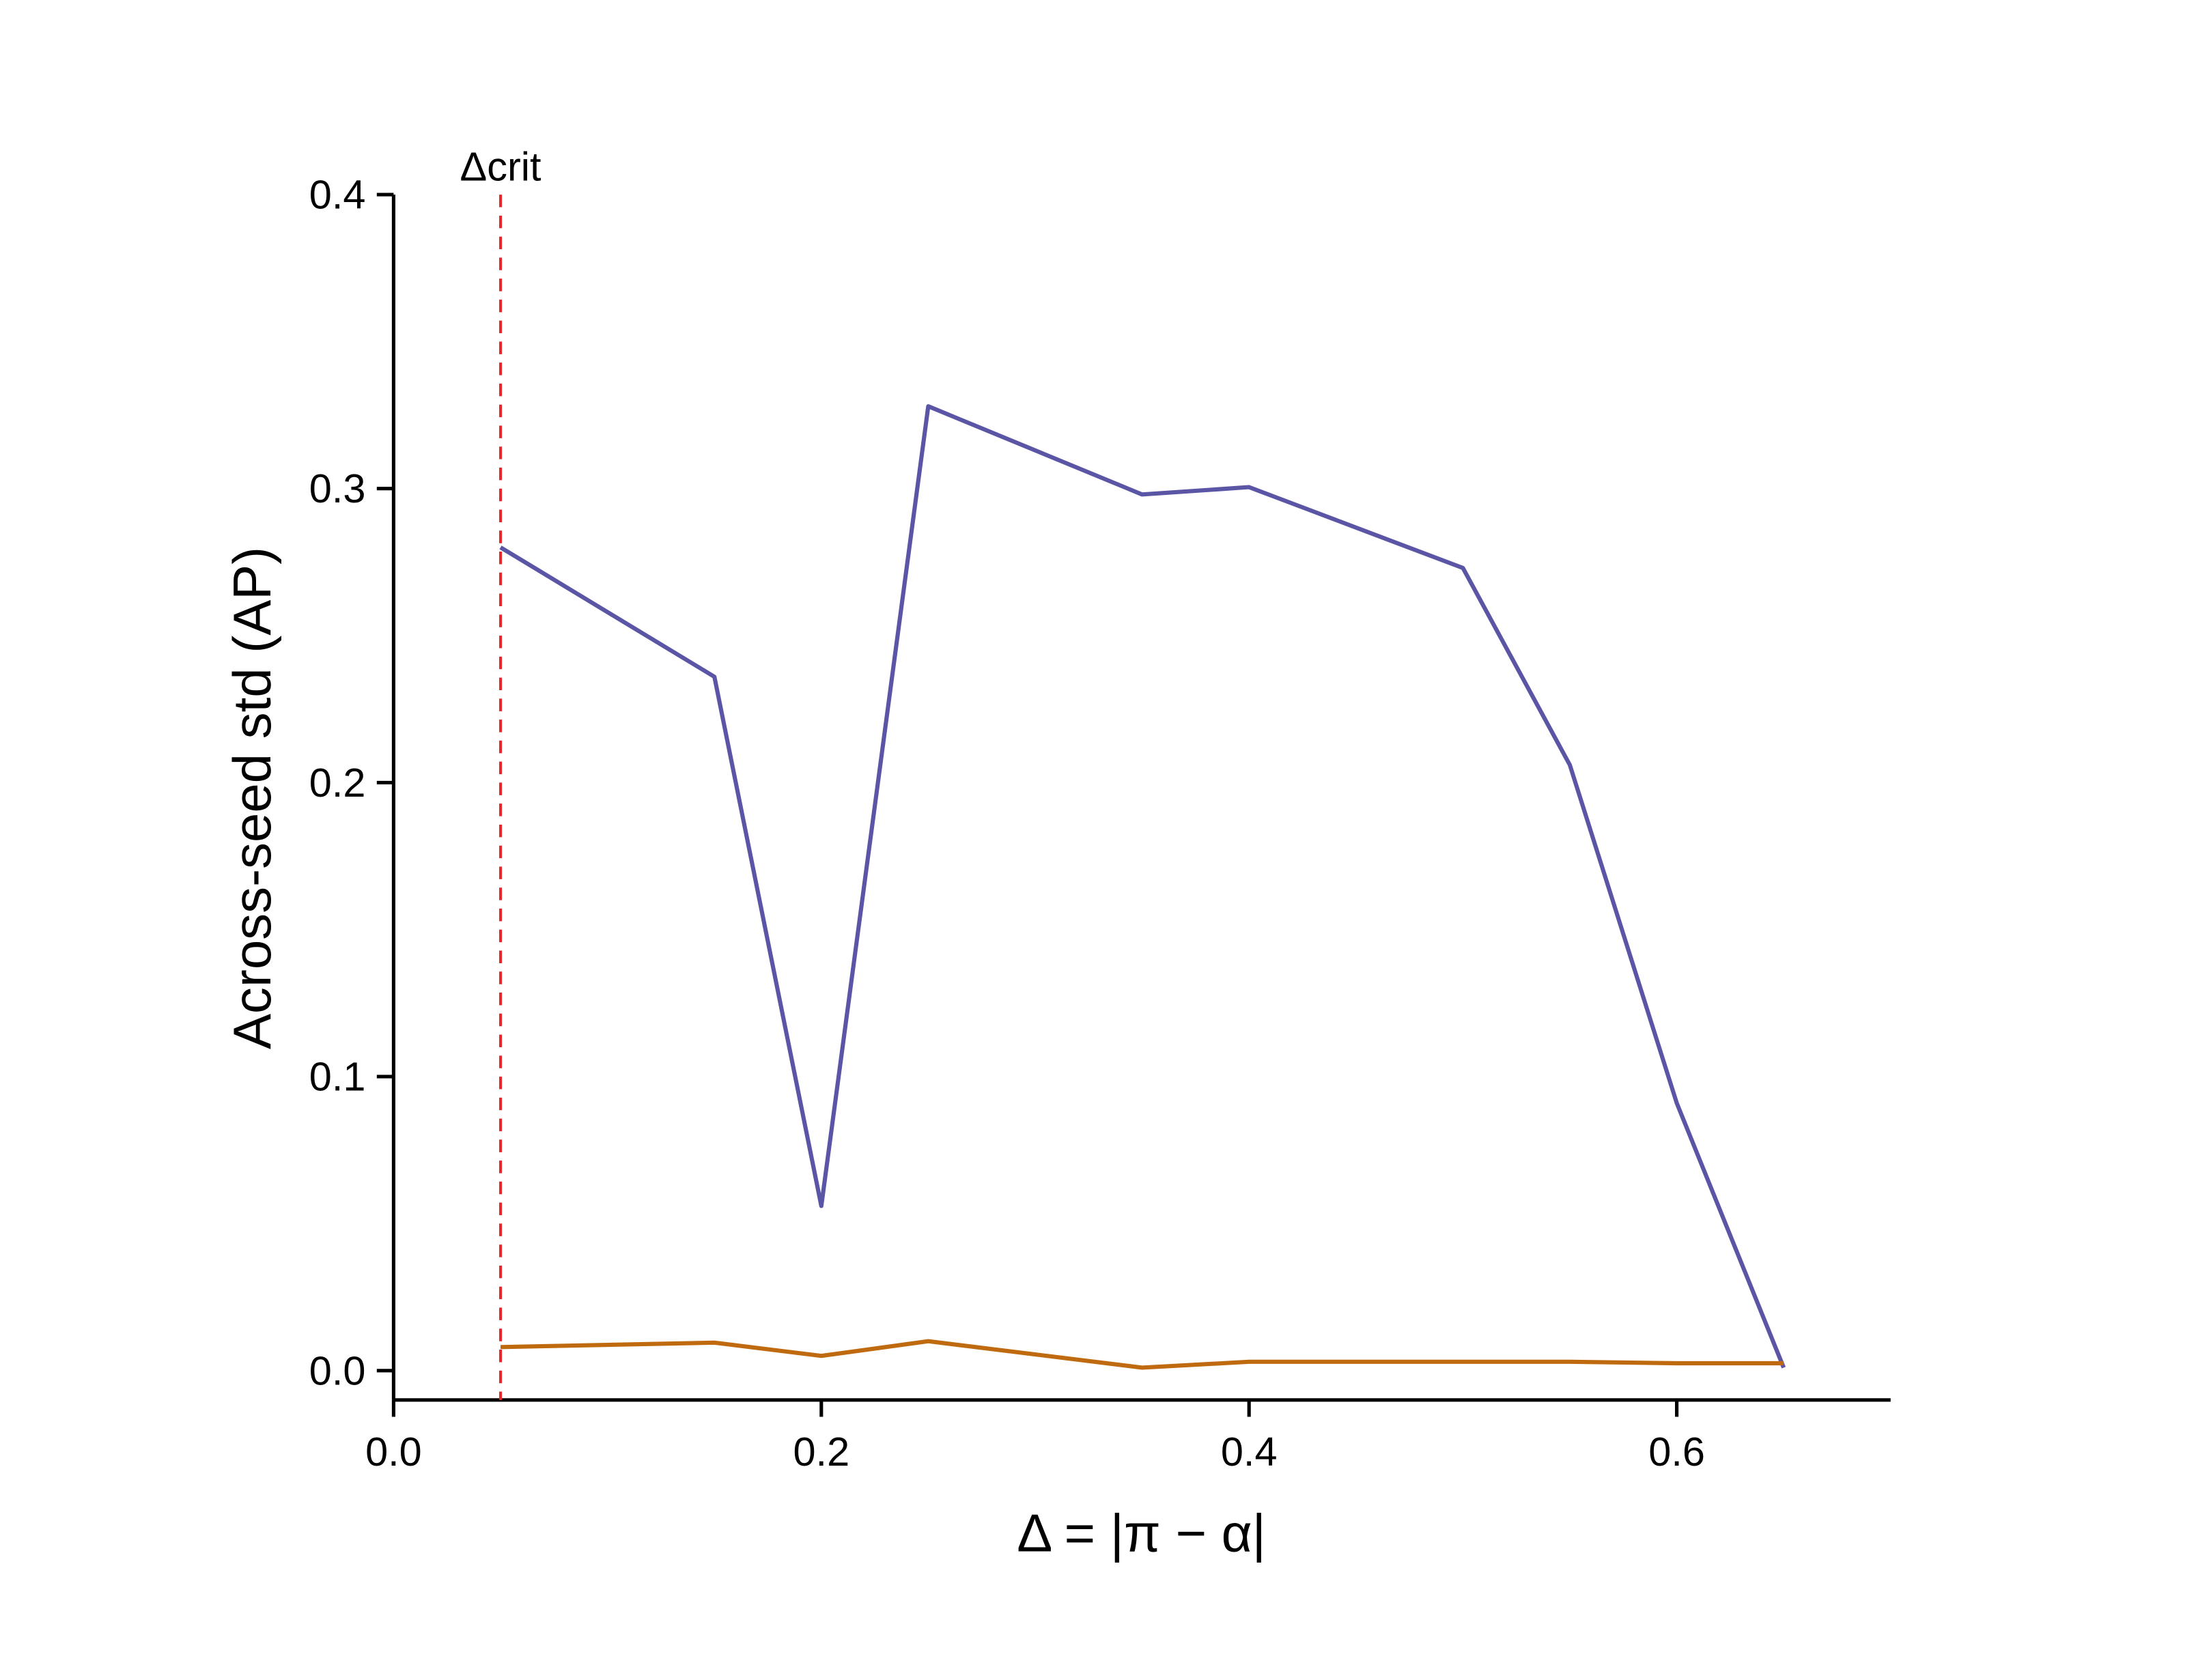  I want to click on y-tick-label: 0.0, so click(338, 1370).